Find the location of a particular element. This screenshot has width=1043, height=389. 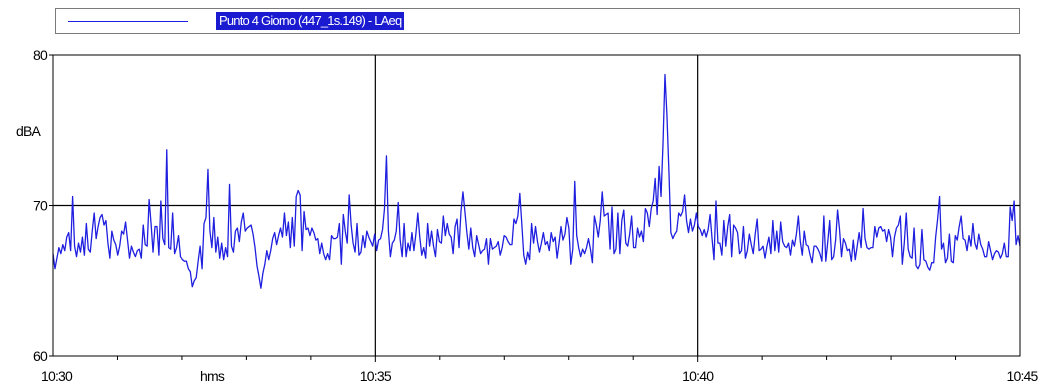

y-tick-label: 70 is located at coordinates (40, 206).